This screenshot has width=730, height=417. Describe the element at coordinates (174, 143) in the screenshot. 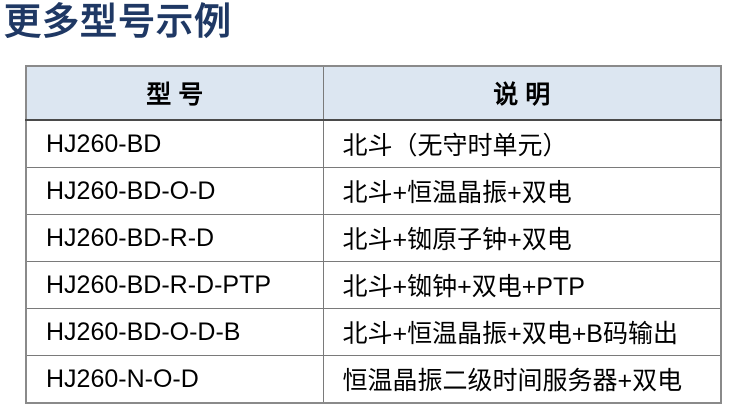

I see `model-cell: HJ260-BD` at that location.